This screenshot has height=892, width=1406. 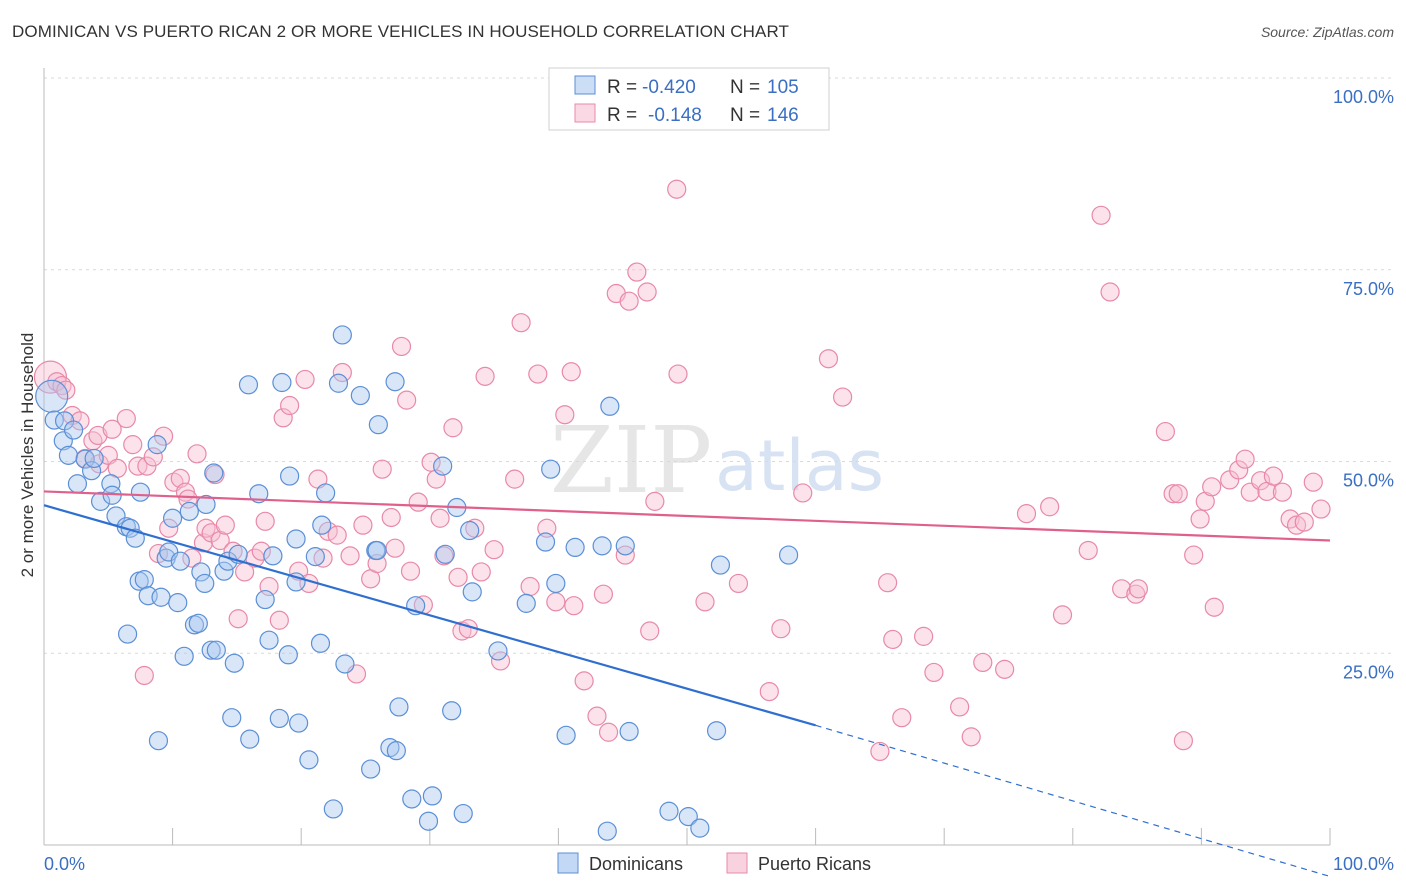 What do you see at coordinates (1368, 481) in the screenshot?
I see `y-tick-label: 50.0%` at bounding box center [1368, 481].